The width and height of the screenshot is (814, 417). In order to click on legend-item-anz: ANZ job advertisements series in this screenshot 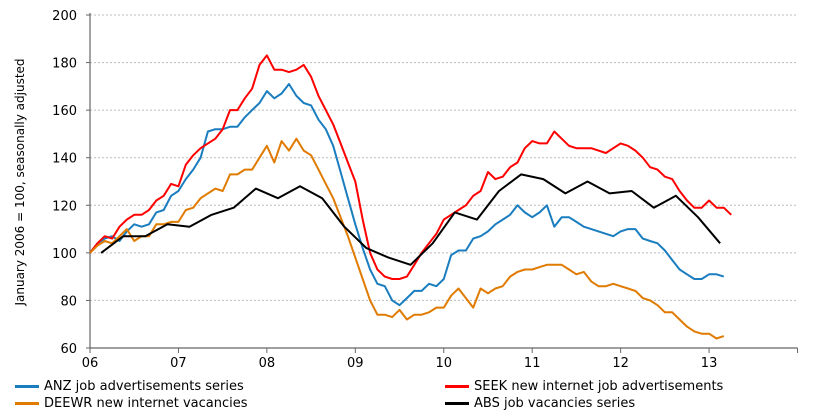, I will do `click(129, 386)`.